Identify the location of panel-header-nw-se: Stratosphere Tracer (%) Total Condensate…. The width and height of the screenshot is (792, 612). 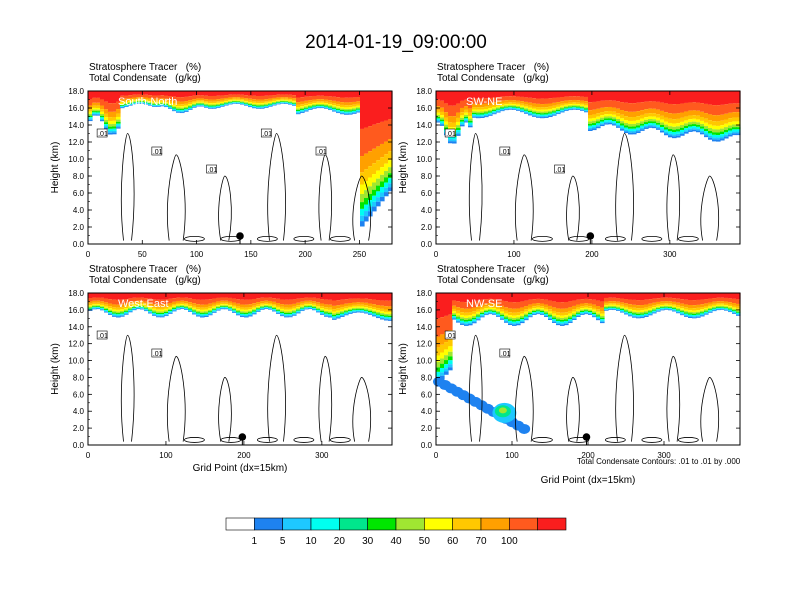
(493, 275).